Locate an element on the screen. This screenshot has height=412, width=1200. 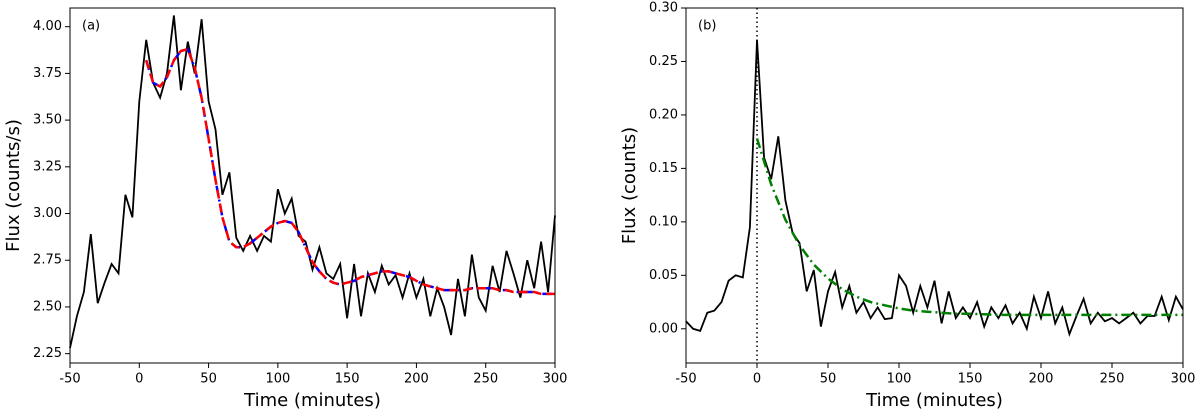
y-tick-label: 2.75 is located at coordinates (47, 260).